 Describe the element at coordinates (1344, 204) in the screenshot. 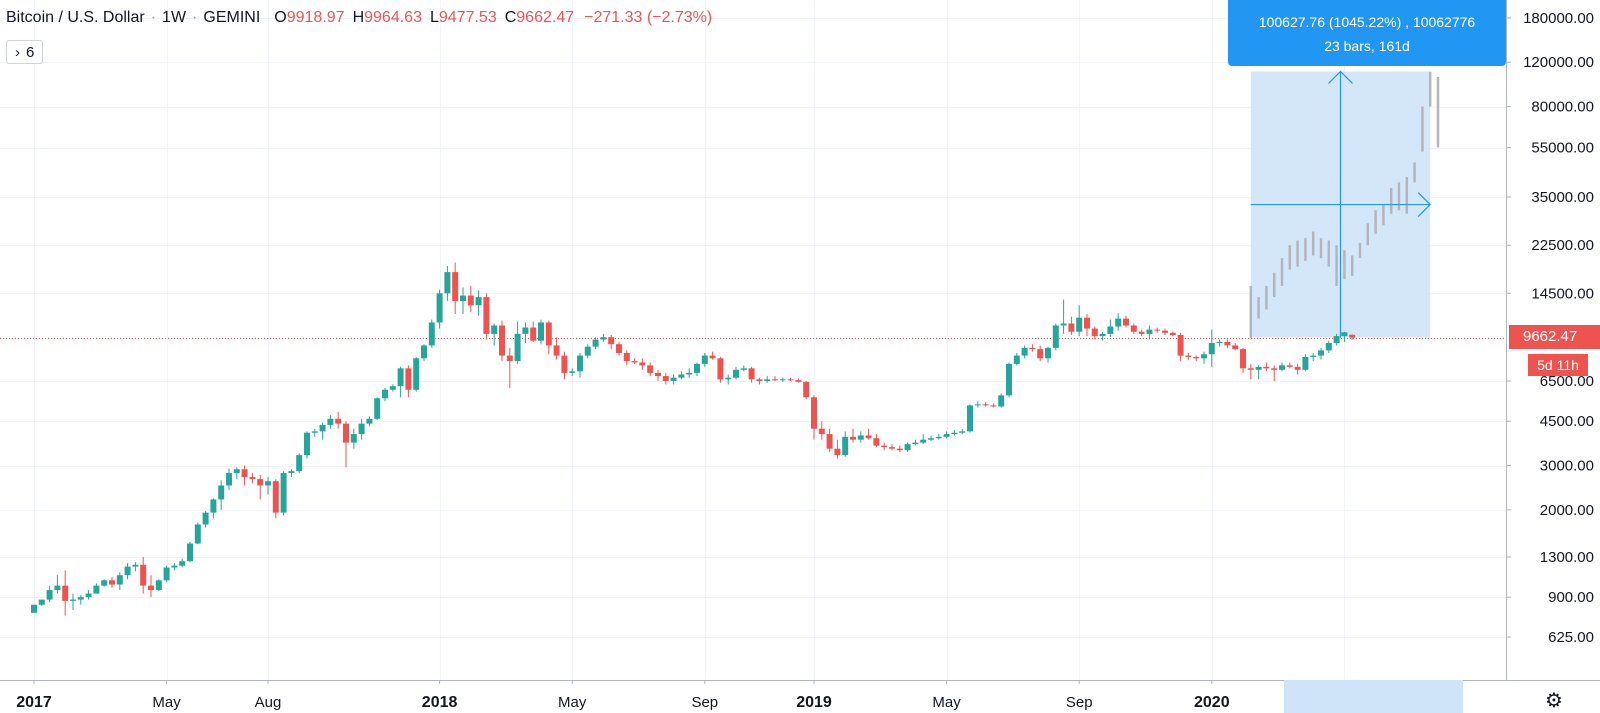

I see `projection-bars` at that location.